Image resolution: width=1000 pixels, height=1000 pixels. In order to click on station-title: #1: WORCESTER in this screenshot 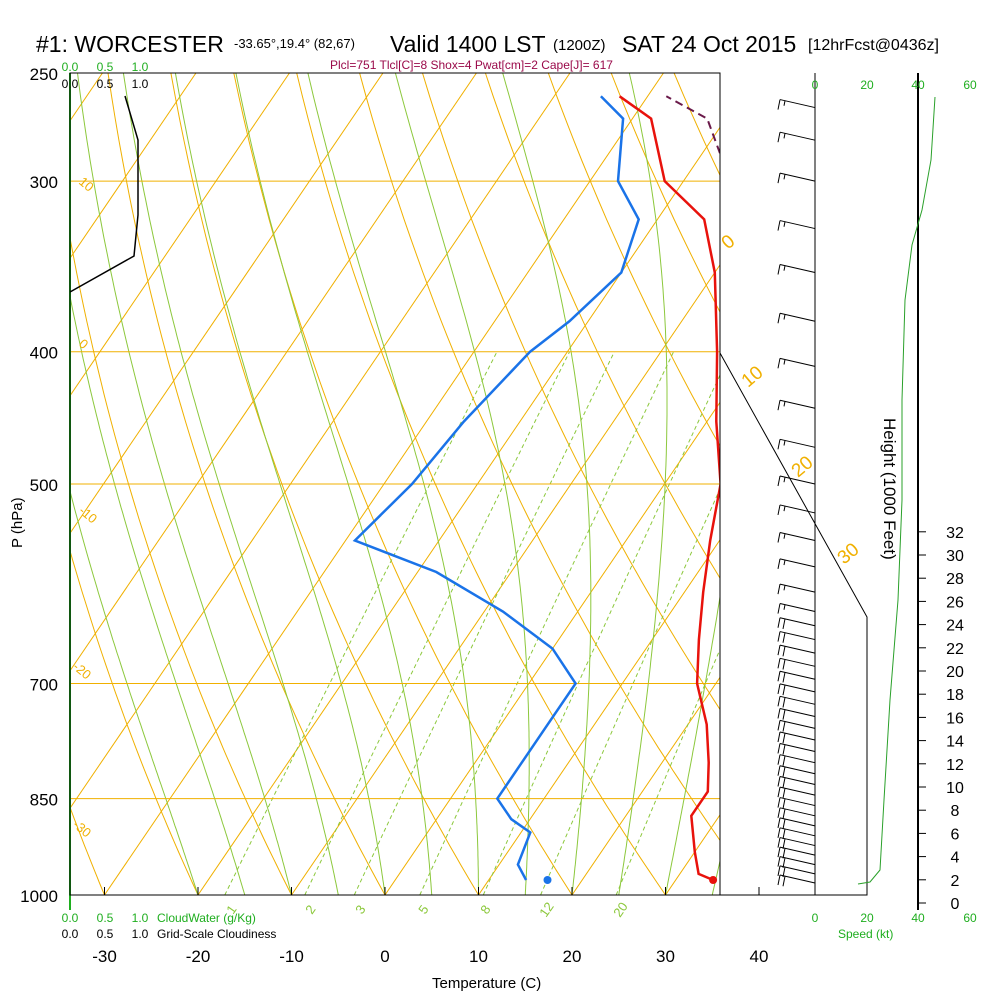, I will do `click(130, 44)`.